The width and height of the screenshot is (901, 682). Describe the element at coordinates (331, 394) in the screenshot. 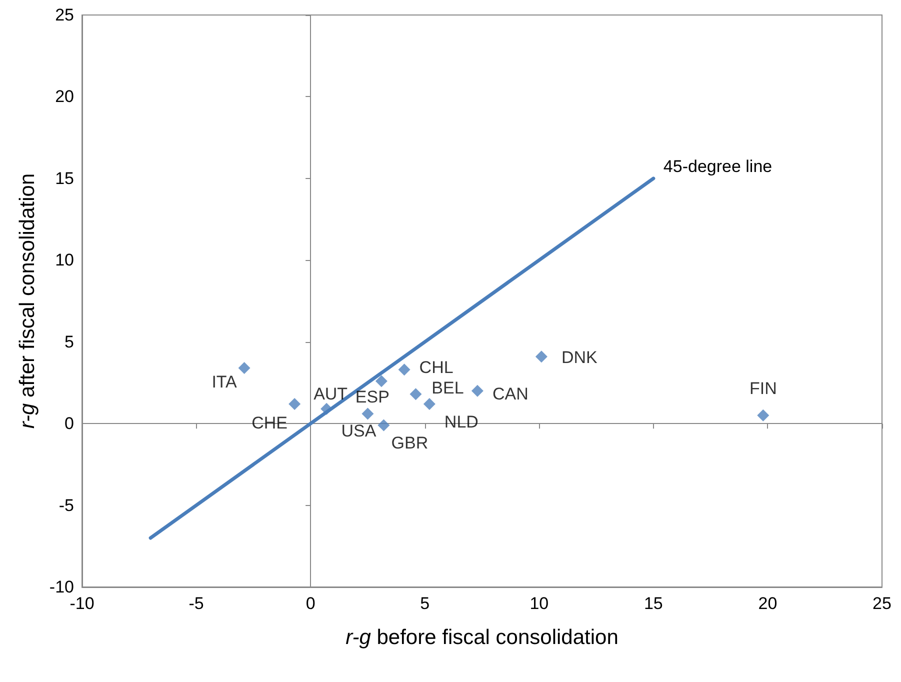

I see `annotation: AUT` at that location.